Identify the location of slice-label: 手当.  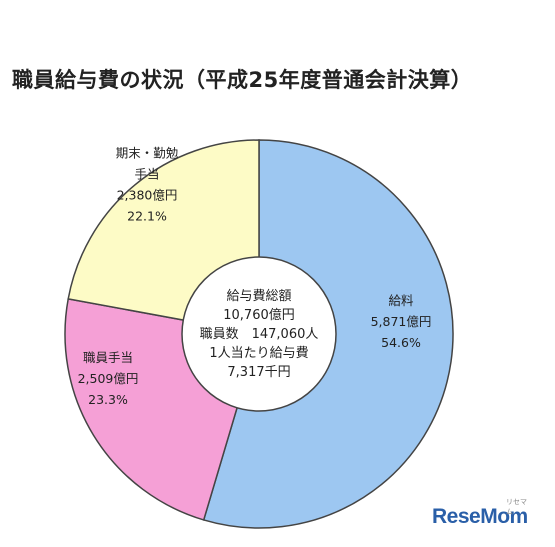
(146, 174).